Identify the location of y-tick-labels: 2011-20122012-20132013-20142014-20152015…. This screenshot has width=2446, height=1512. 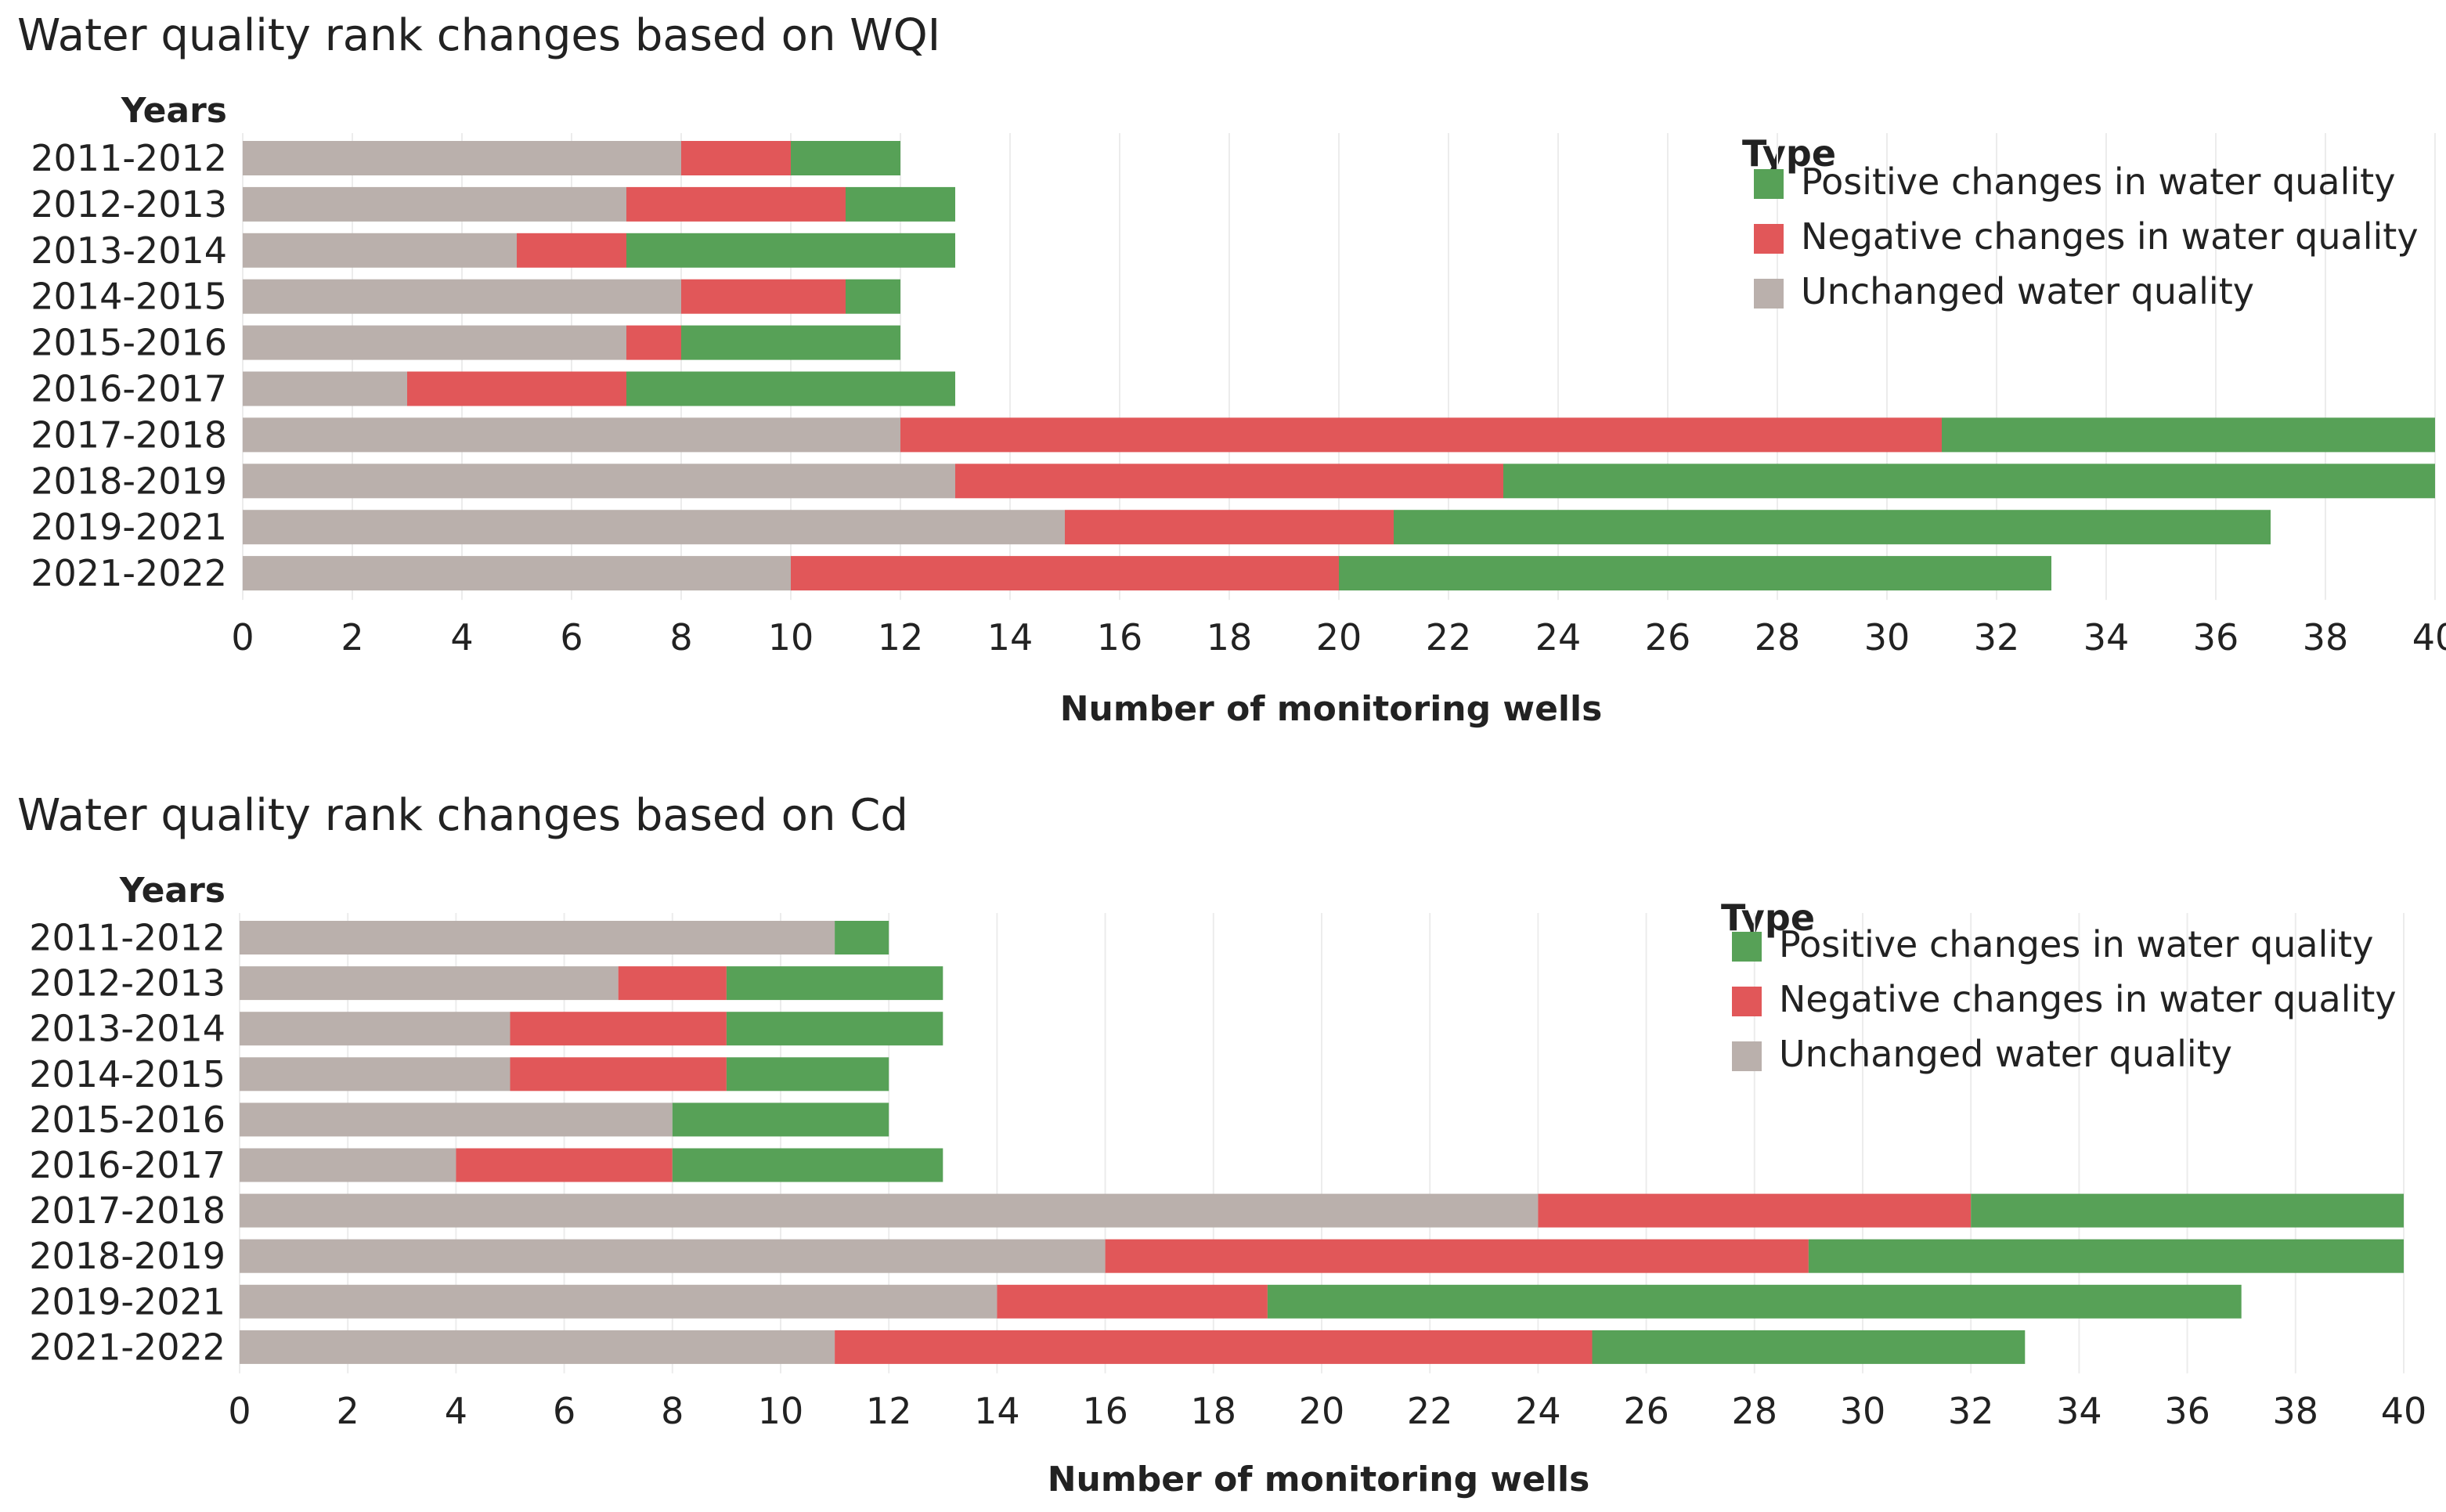
(129, 365).